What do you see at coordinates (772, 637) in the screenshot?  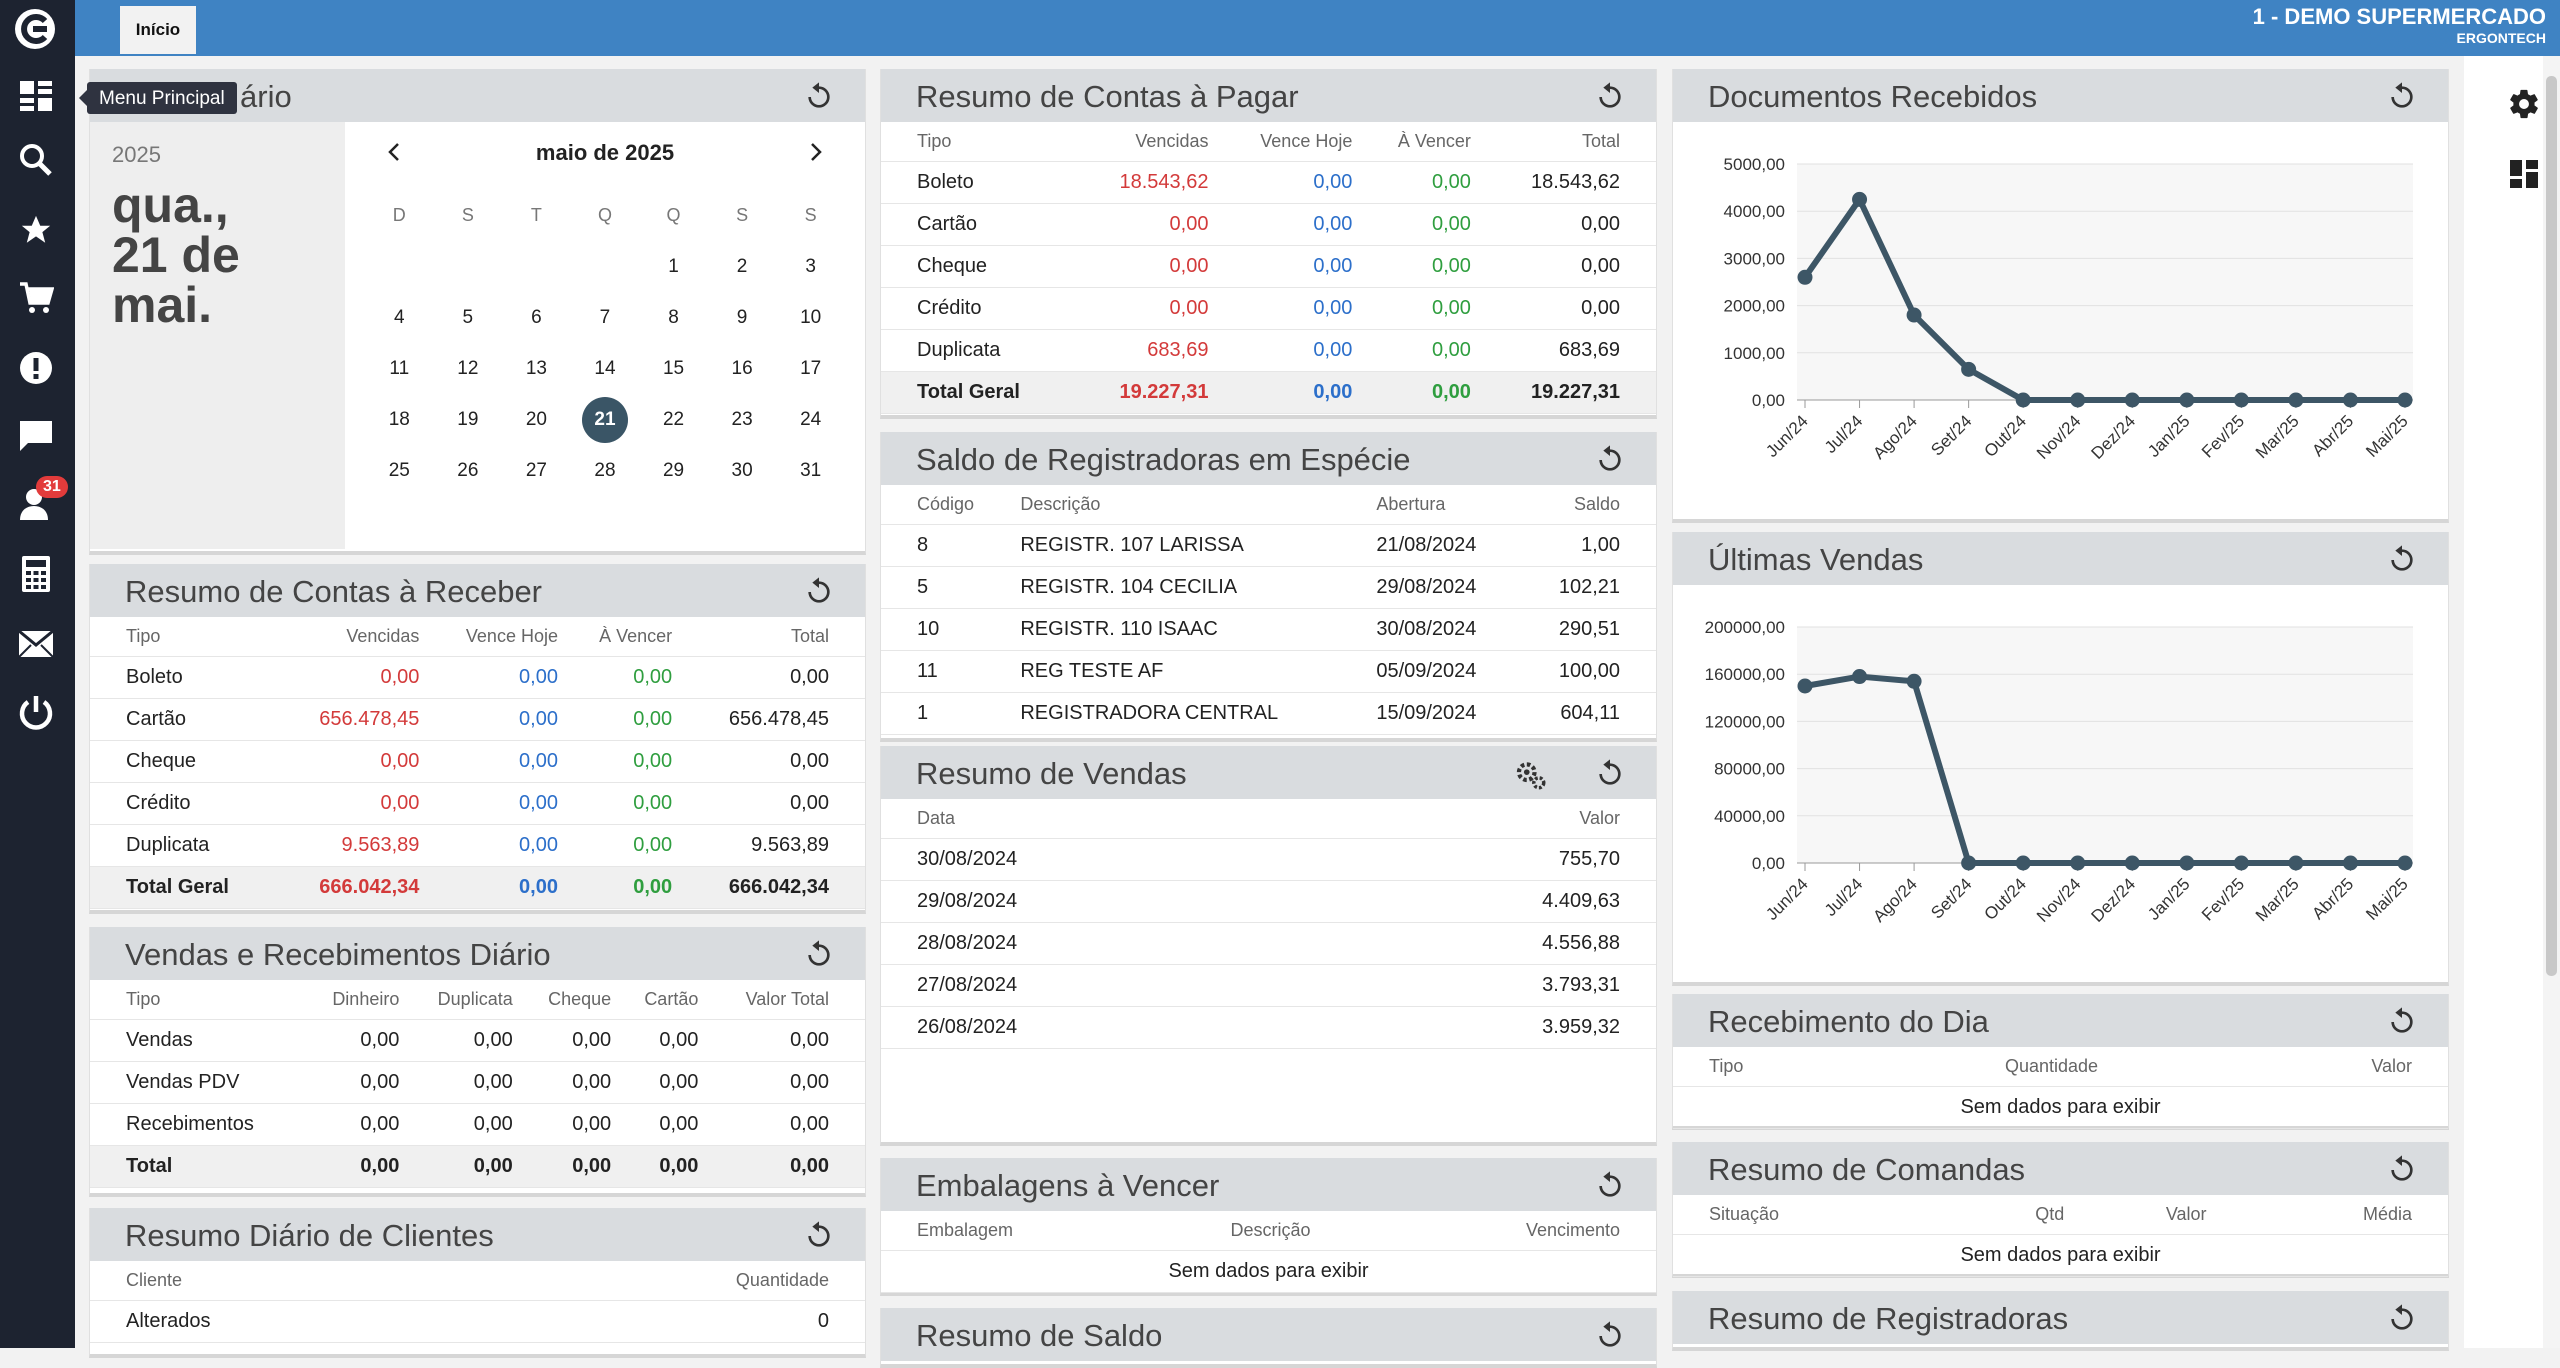 I see `column-header: Total` at bounding box center [772, 637].